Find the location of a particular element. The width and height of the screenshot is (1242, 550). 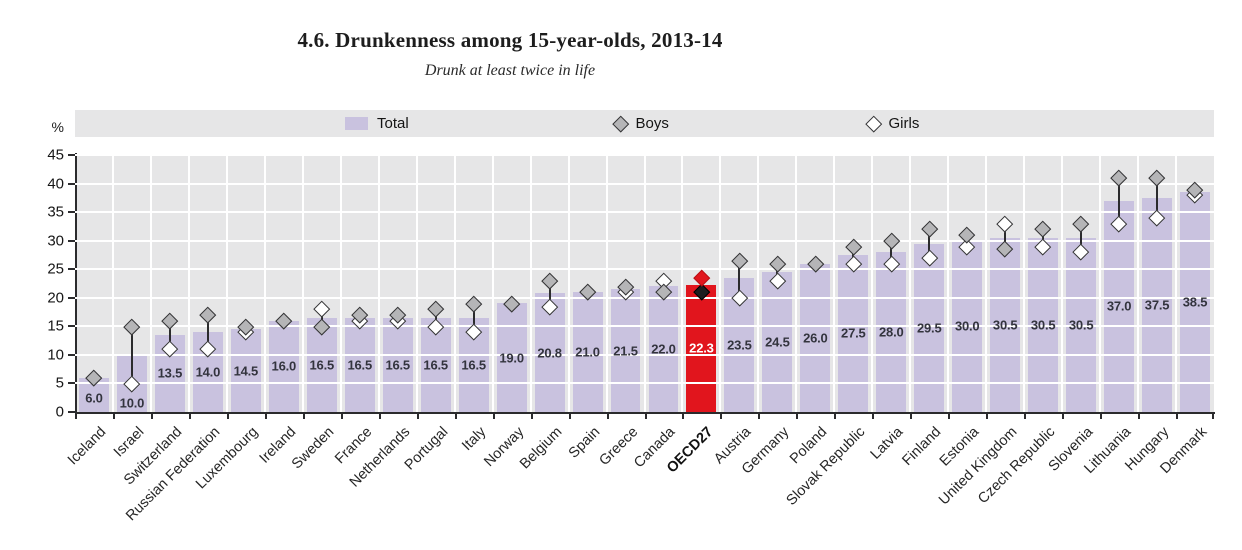

boys-diamond-icon is located at coordinates (620, 123).